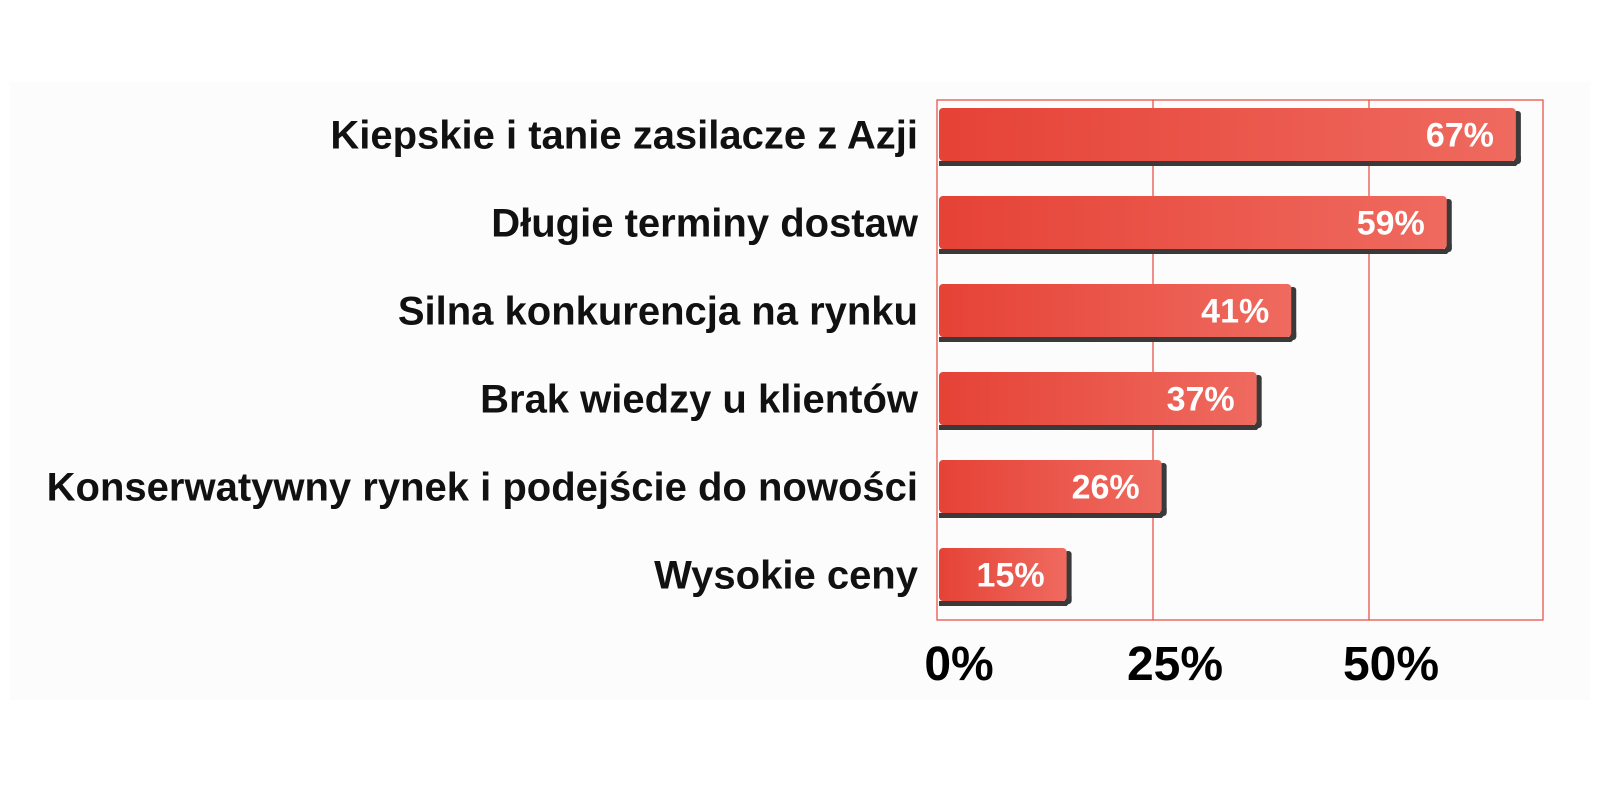 Image resolution: width=1600 pixels, height=800 pixels. Describe the element at coordinates (624, 136) in the screenshot. I see `category-label: Kiepskie i tanie zasilacze z Azji` at that location.